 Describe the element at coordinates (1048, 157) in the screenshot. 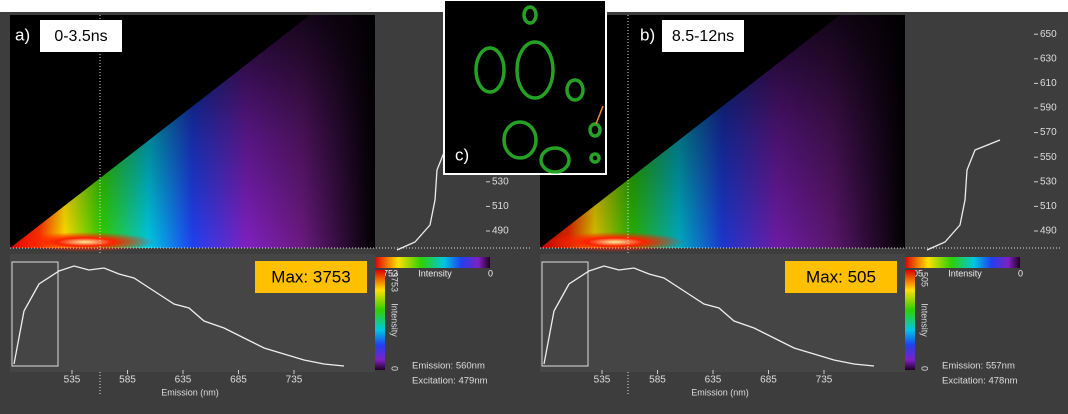

I see `y-tick-label: 550` at that location.